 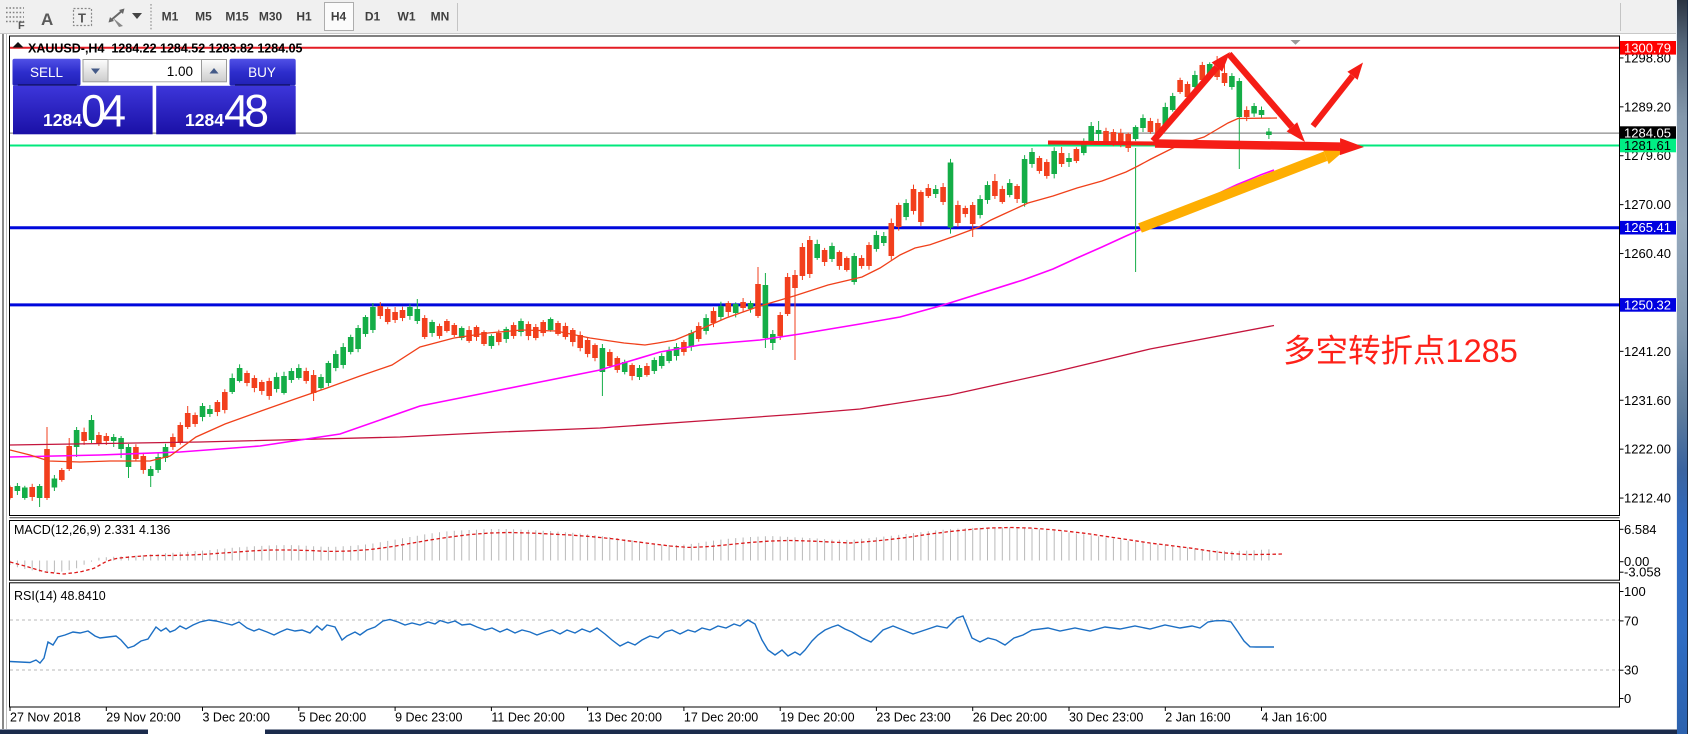 I want to click on svg-text: 27 Nov 2018, so click(x=45, y=718).